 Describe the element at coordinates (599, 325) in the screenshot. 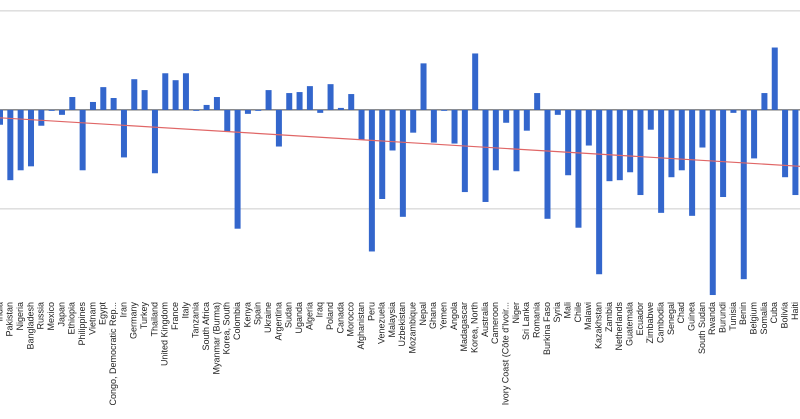

I see `x-tick-label: Kazakhstan` at that location.